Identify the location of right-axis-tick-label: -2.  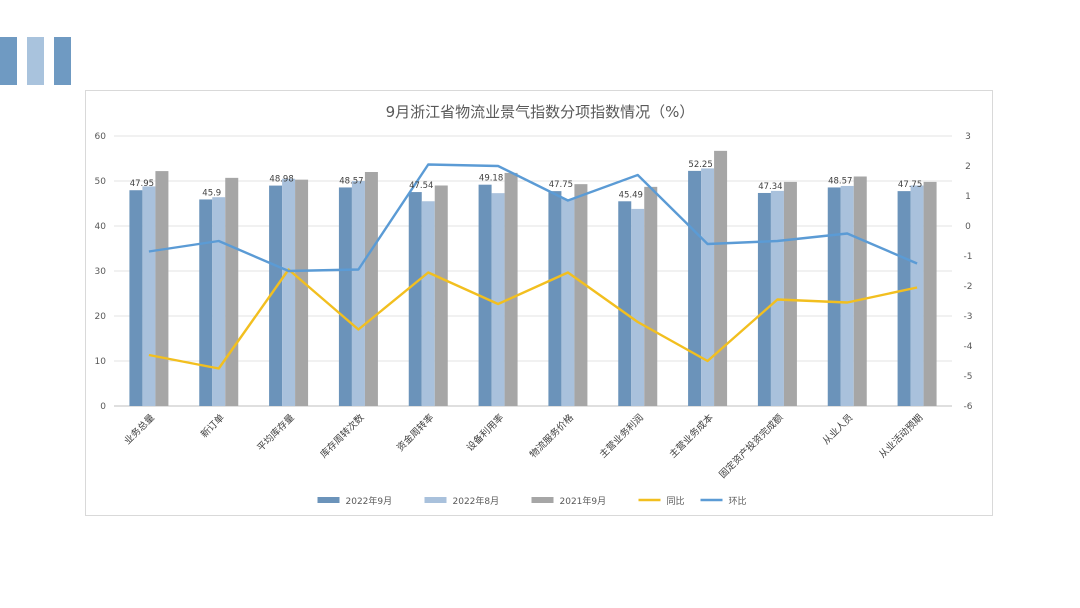
(968, 287).